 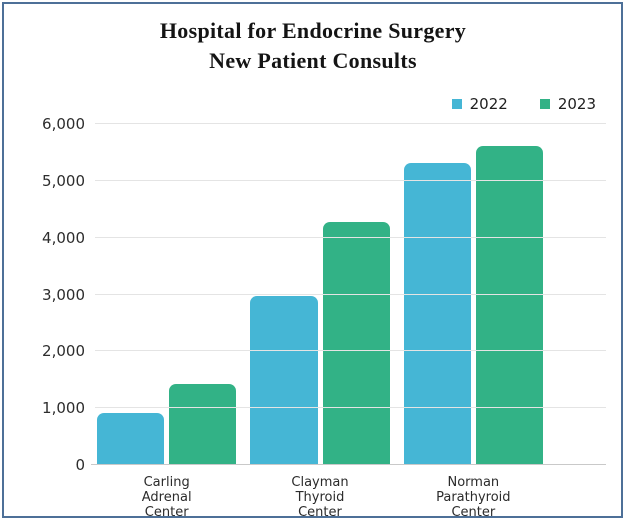 I want to click on y-tick-label: 5,000, so click(x=63, y=180).